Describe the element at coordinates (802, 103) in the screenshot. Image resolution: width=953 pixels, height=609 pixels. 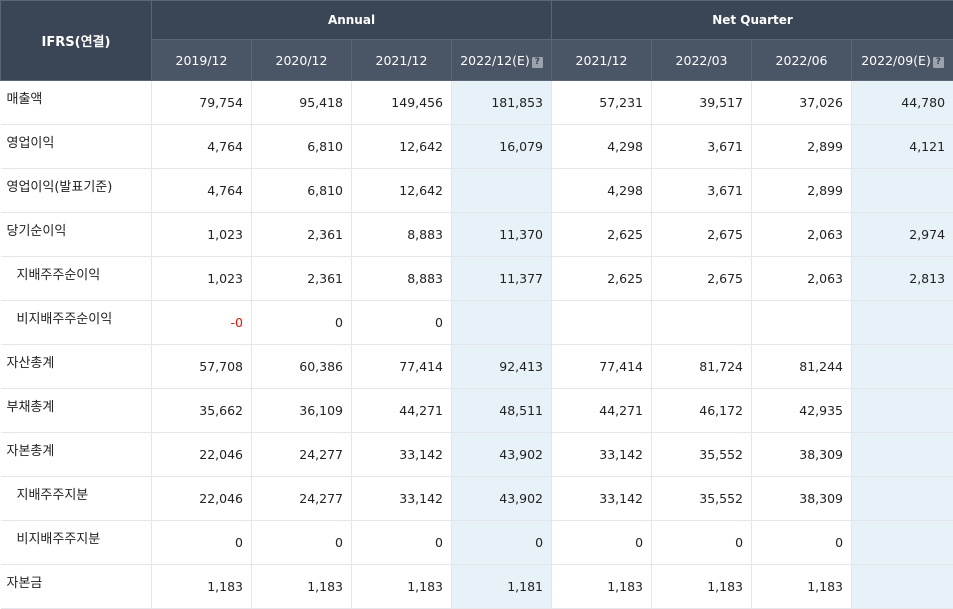
I see `table-cell: 37,026` at that location.